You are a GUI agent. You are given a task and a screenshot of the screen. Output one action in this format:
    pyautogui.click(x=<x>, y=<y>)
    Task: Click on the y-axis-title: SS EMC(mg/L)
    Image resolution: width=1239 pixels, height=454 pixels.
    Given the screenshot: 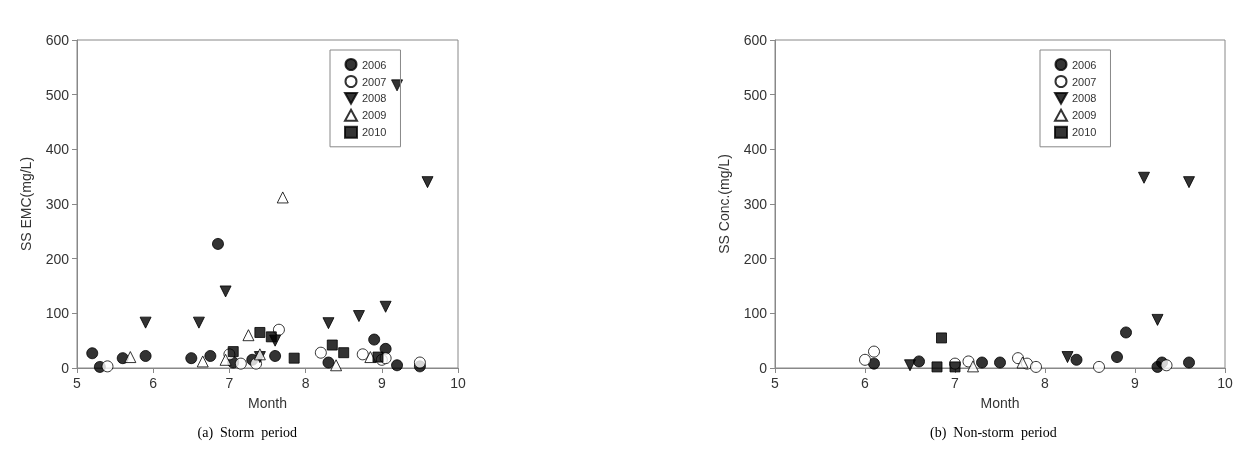 What is the action you would take?
    pyautogui.click(x=26, y=204)
    